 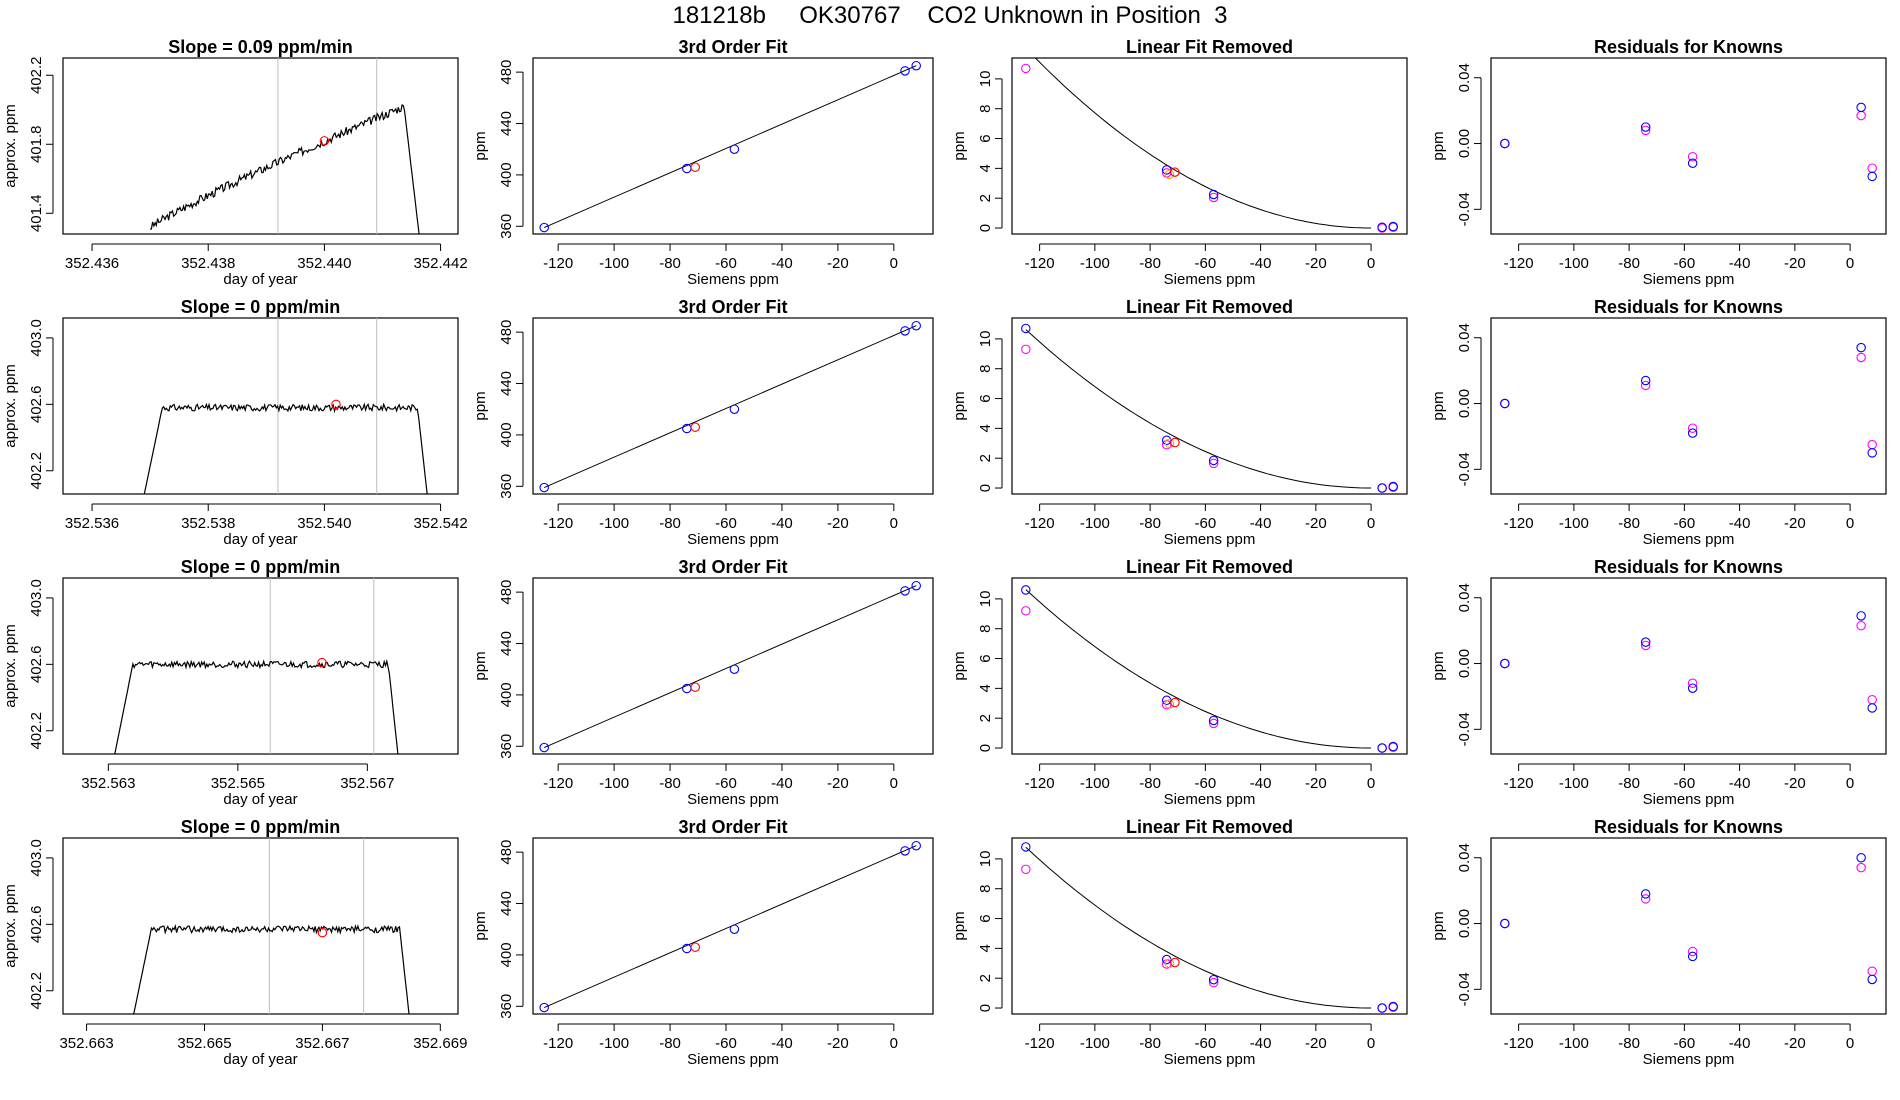 What do you see at coordinates (506, 746) in the screenshot?
I see `y-tick-label: 360` at bounding box center [506, 746].